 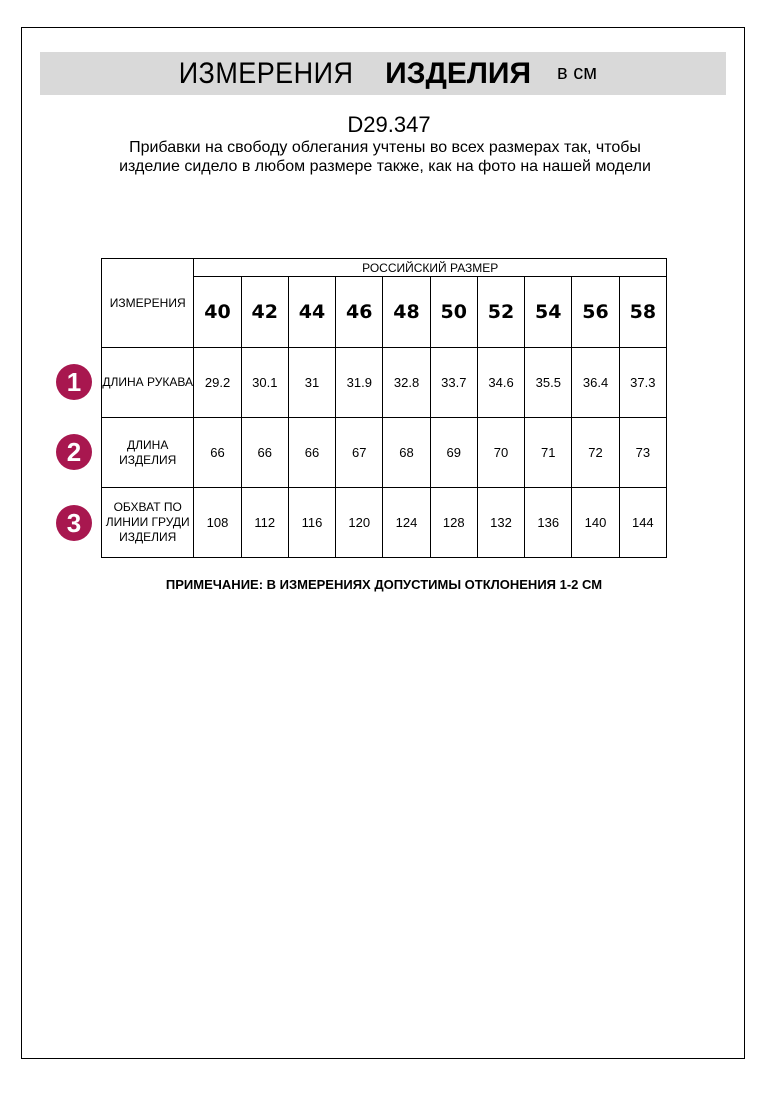 I want to click on value-cell: 35.5, so click(x=548, y=382).